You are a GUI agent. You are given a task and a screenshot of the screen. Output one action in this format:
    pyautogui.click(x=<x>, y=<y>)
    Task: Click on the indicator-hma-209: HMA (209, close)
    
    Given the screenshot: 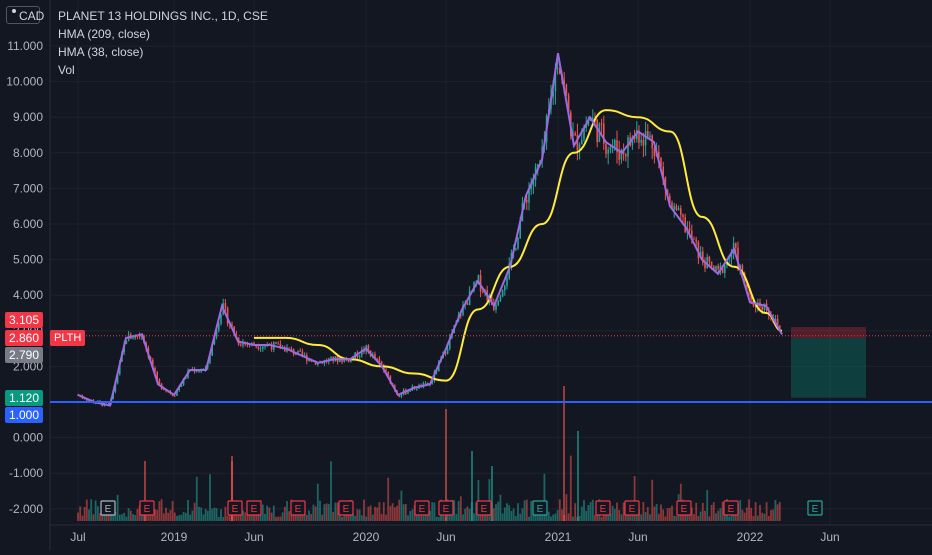 What is the action you would take?
    pyautogui.click(x=104, y=34)
    